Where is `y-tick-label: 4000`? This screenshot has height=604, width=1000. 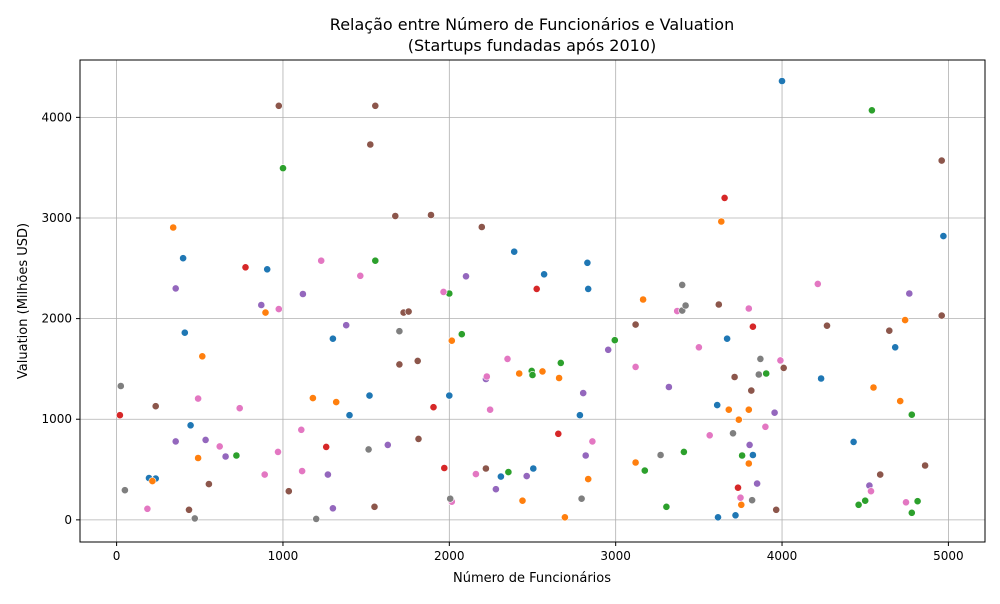
y-tick-label: 4000 is located at coordinates (56, 117).